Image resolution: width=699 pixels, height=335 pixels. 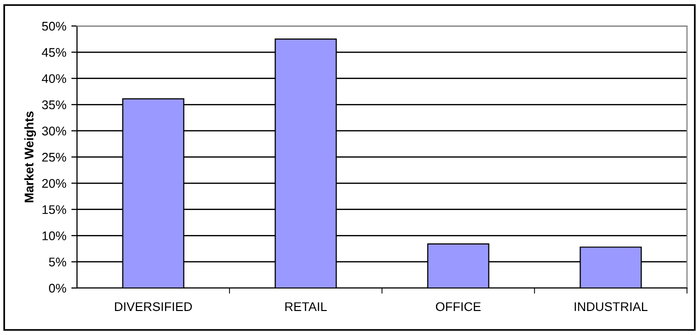 What do you see at coordinates (306, 306) in the screenshot?
I see `x-tick-label: RETAIL` at bounding box center [306, 306].